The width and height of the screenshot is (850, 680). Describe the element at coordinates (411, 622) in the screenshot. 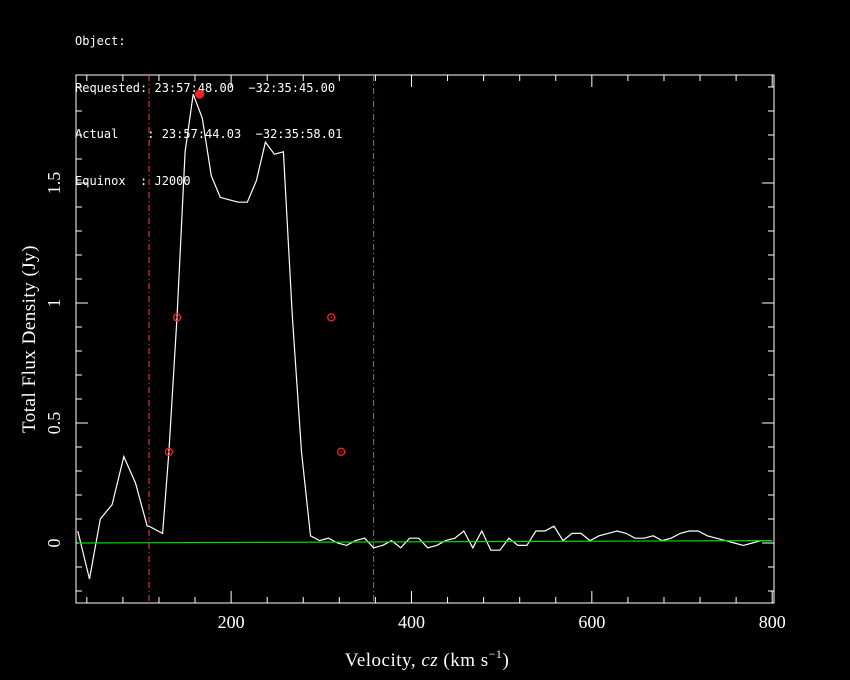

I see `x-tick-label: 400` at that location.